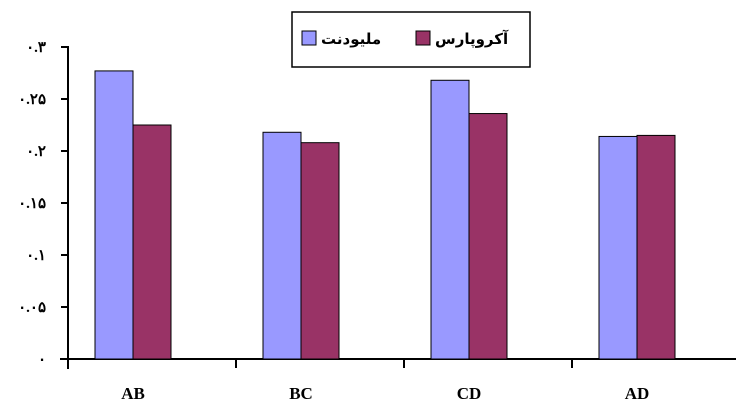 Image resolution: width=736 pixels, height=406 pixels. I want to click on legend-label-series-2: آکروپارس, so click(472, 39).